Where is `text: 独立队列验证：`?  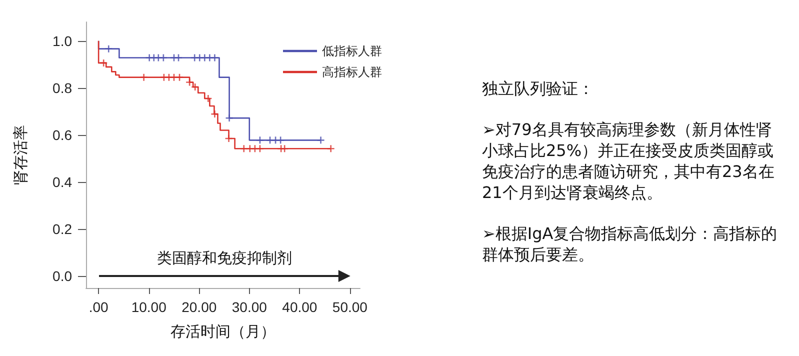
text: 独立队列验证： is located at coordinates (538, 88).